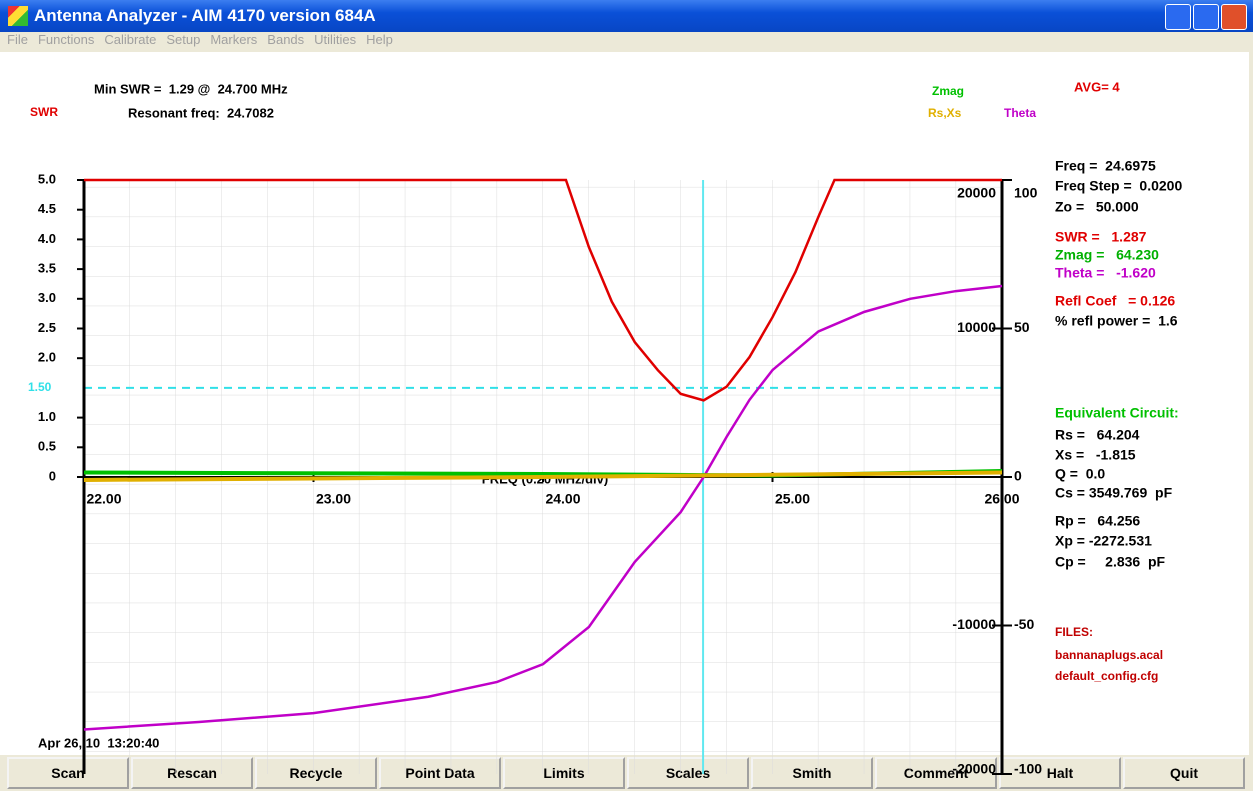 The width and height of the screenshot is (1253, 791). I want to click on readout-line: SWR = 1.287, so click(1101, 237).